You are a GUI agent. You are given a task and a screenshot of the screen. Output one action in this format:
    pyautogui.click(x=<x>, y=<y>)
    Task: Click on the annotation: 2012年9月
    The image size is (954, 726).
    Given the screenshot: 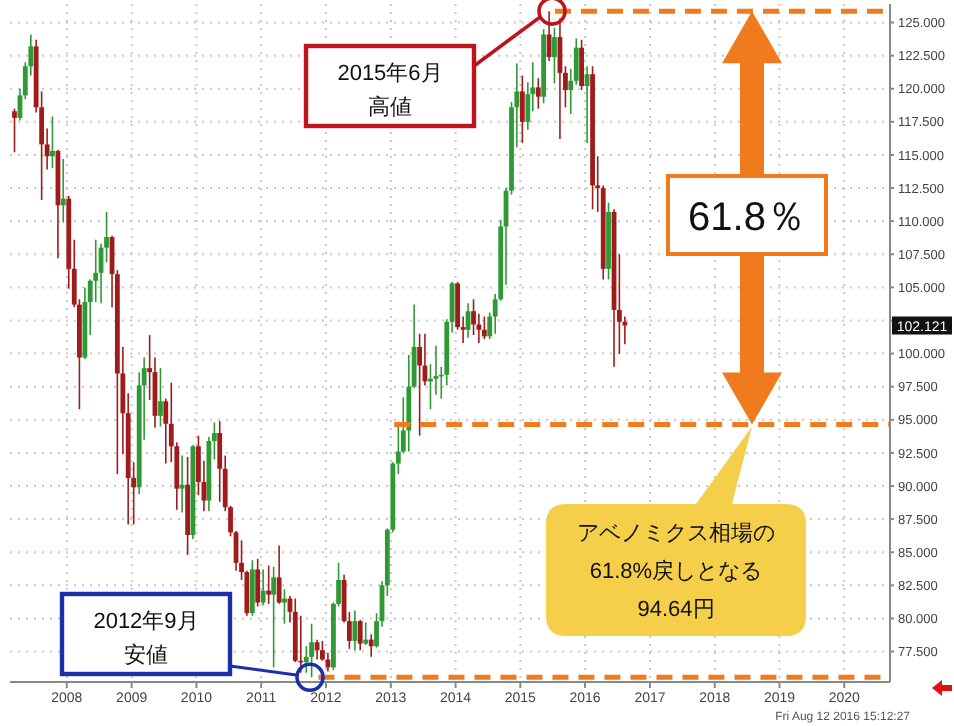 What is the action you would take?
    pyautogui.click(x=146, y=621)
    